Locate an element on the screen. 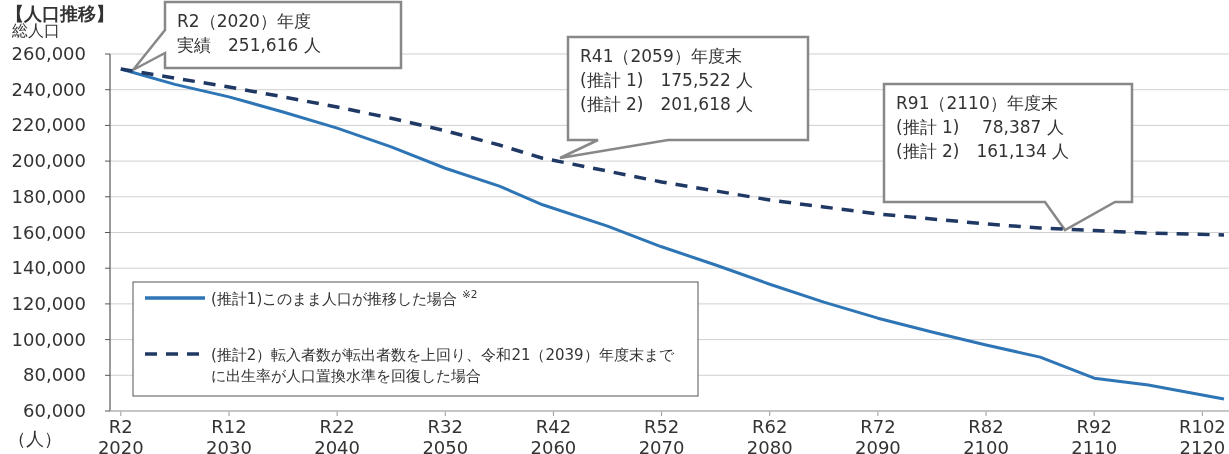 The image size is (1229, 454). text: R92 is located at coordinates (1094, 426).